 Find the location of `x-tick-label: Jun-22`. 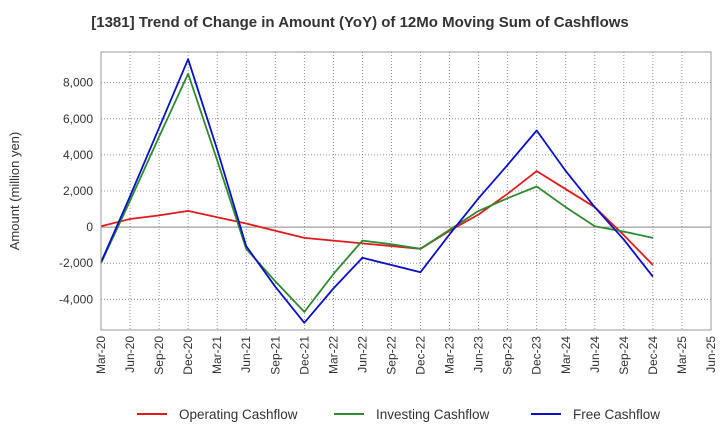

x-tick-label: Jun-22 is located at coordinates (362, 354).